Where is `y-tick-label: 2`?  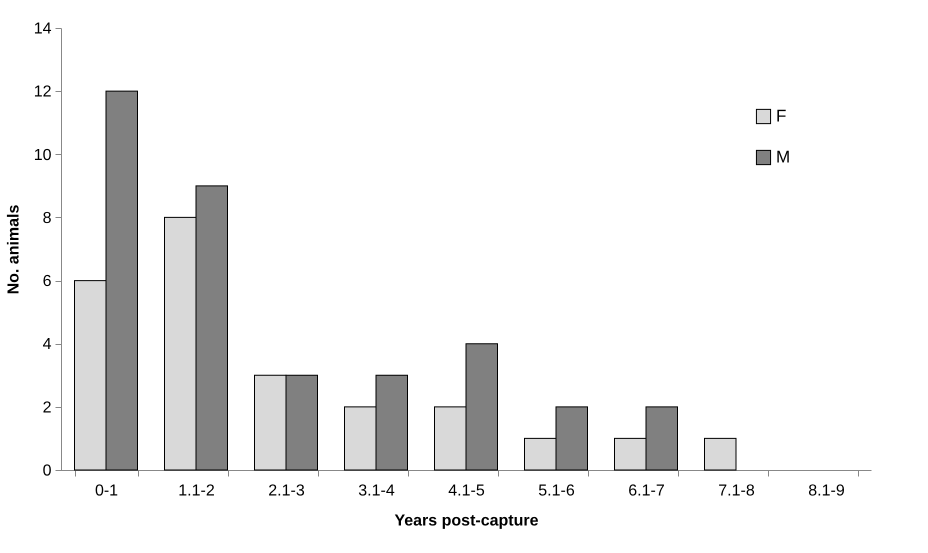
y-tick-label: 2 is located at coordinates (47, 407).